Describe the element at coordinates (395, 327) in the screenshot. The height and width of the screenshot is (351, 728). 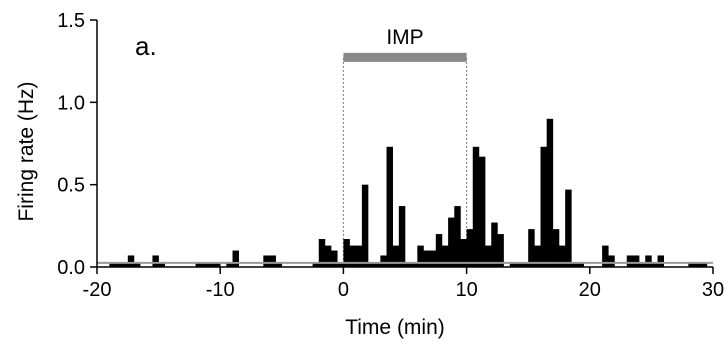
I see `x-axis-title: Time (min)` at that location.